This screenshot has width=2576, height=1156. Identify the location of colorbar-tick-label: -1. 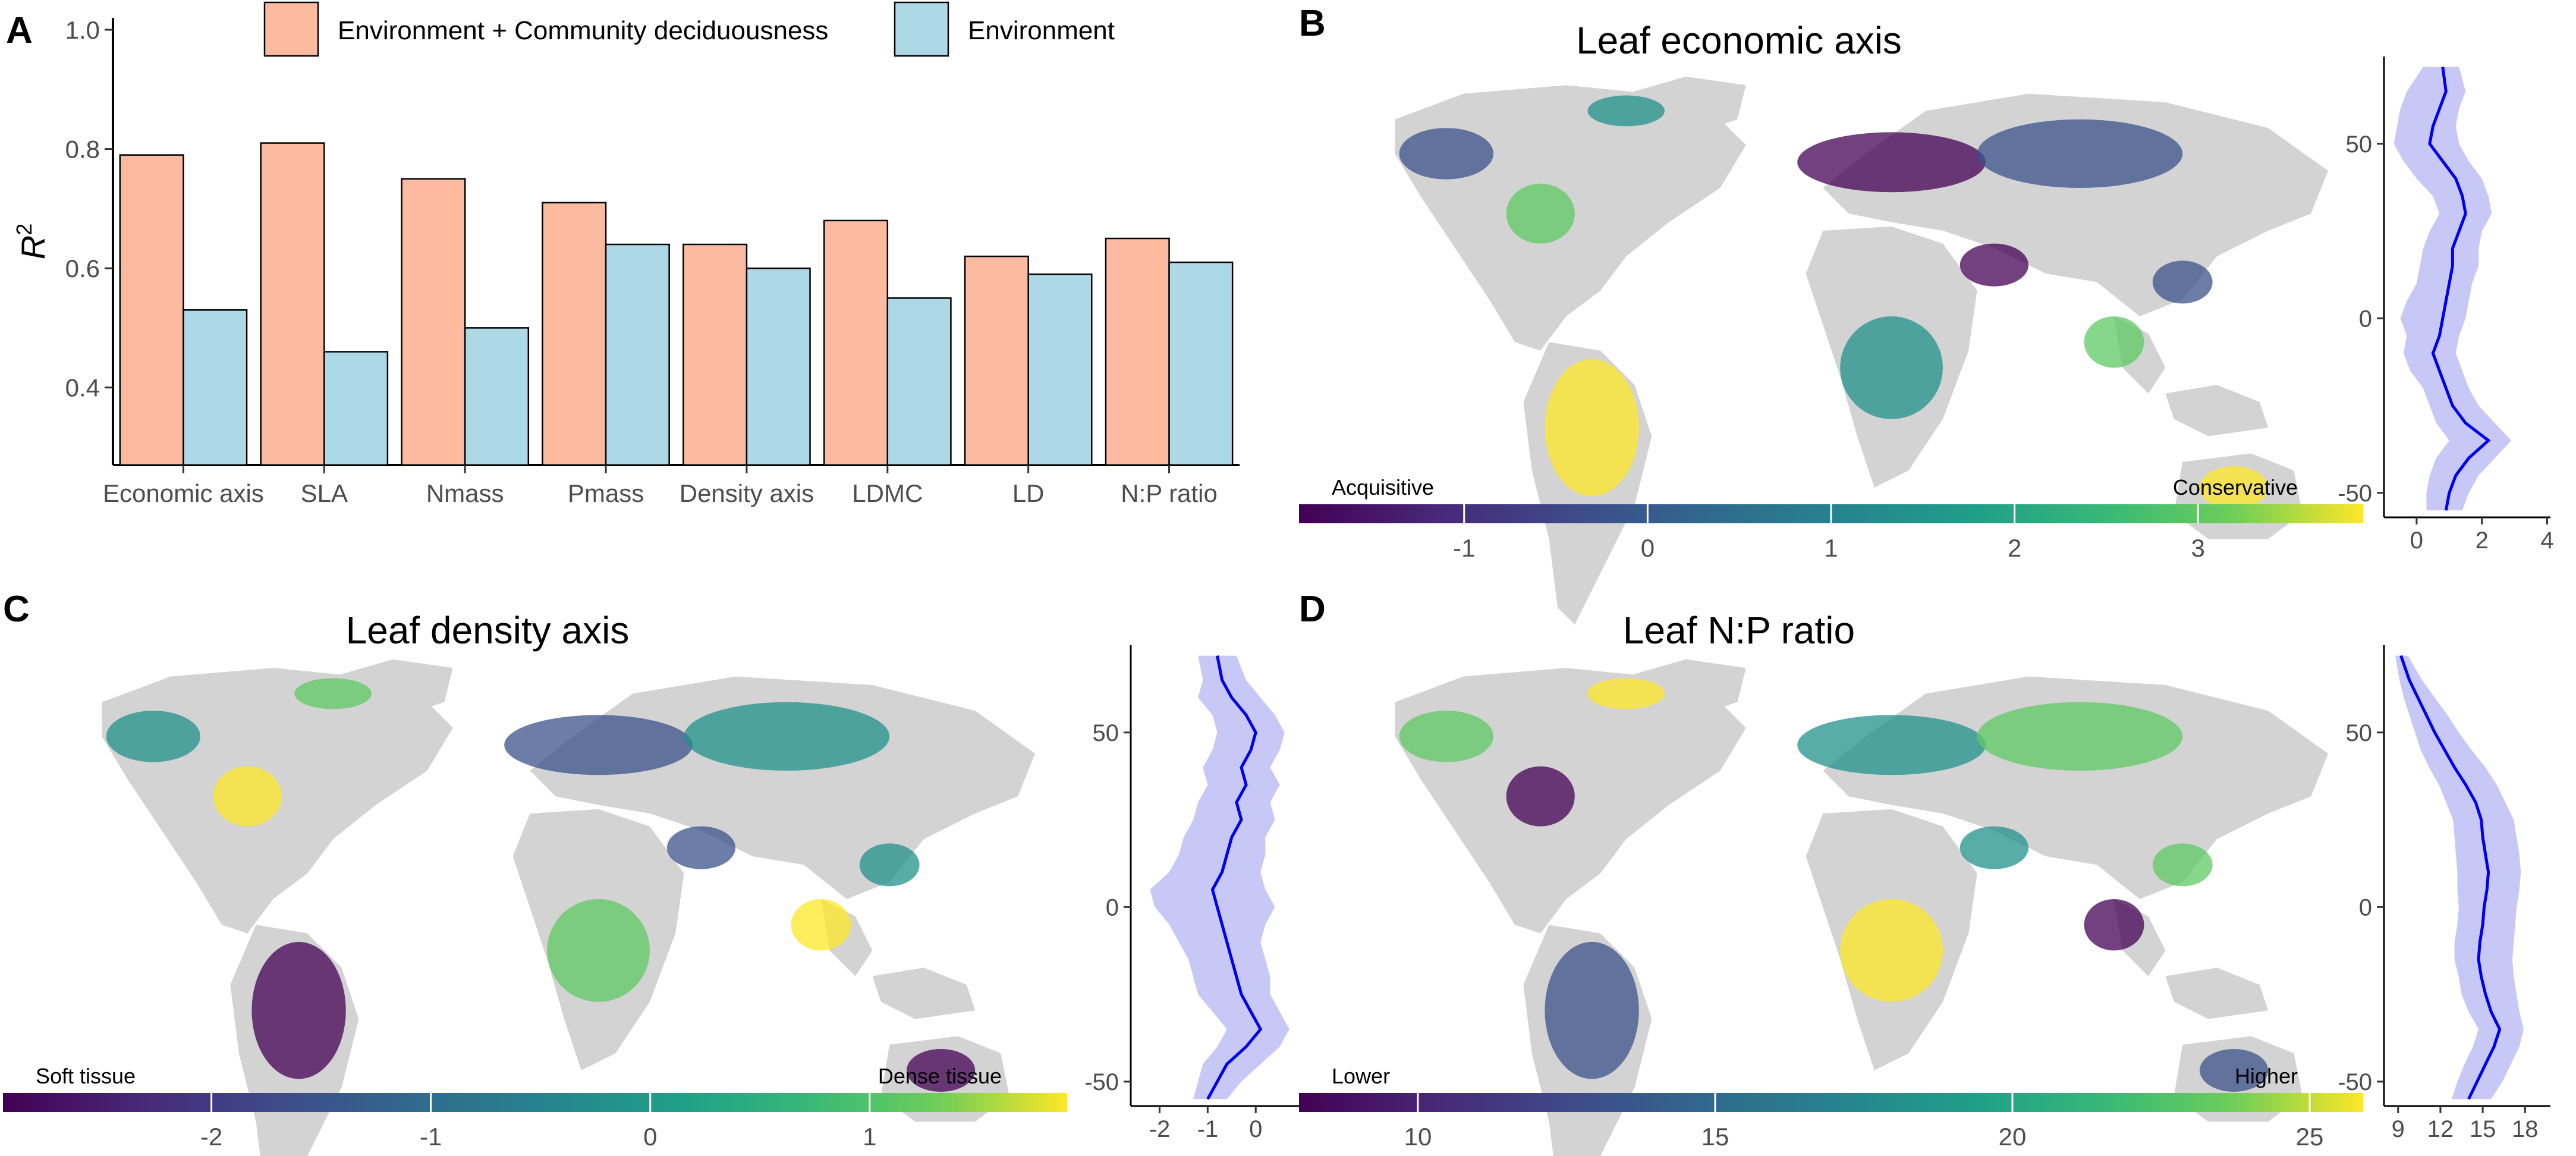
(431, 1137).